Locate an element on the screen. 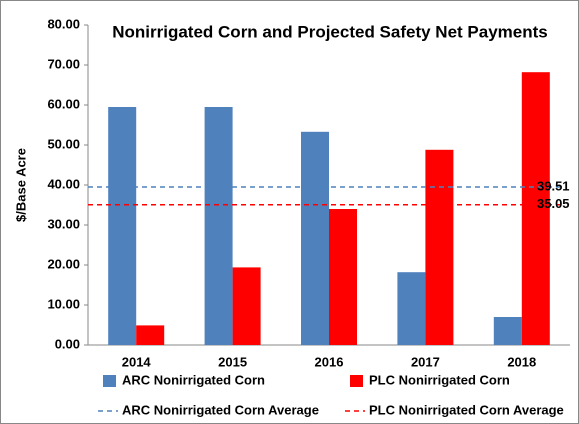 The width and height of the screenshot is (579, 424). average-label: 35.05 is located at coordinates (553, 203).